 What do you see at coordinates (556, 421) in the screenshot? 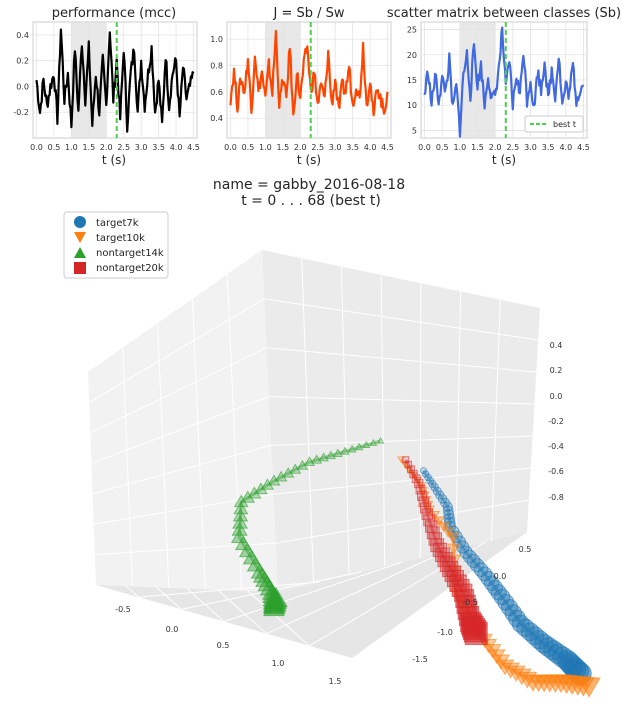
I see `z3d-tick-label: -0.2` at bounding box center [556, 421].